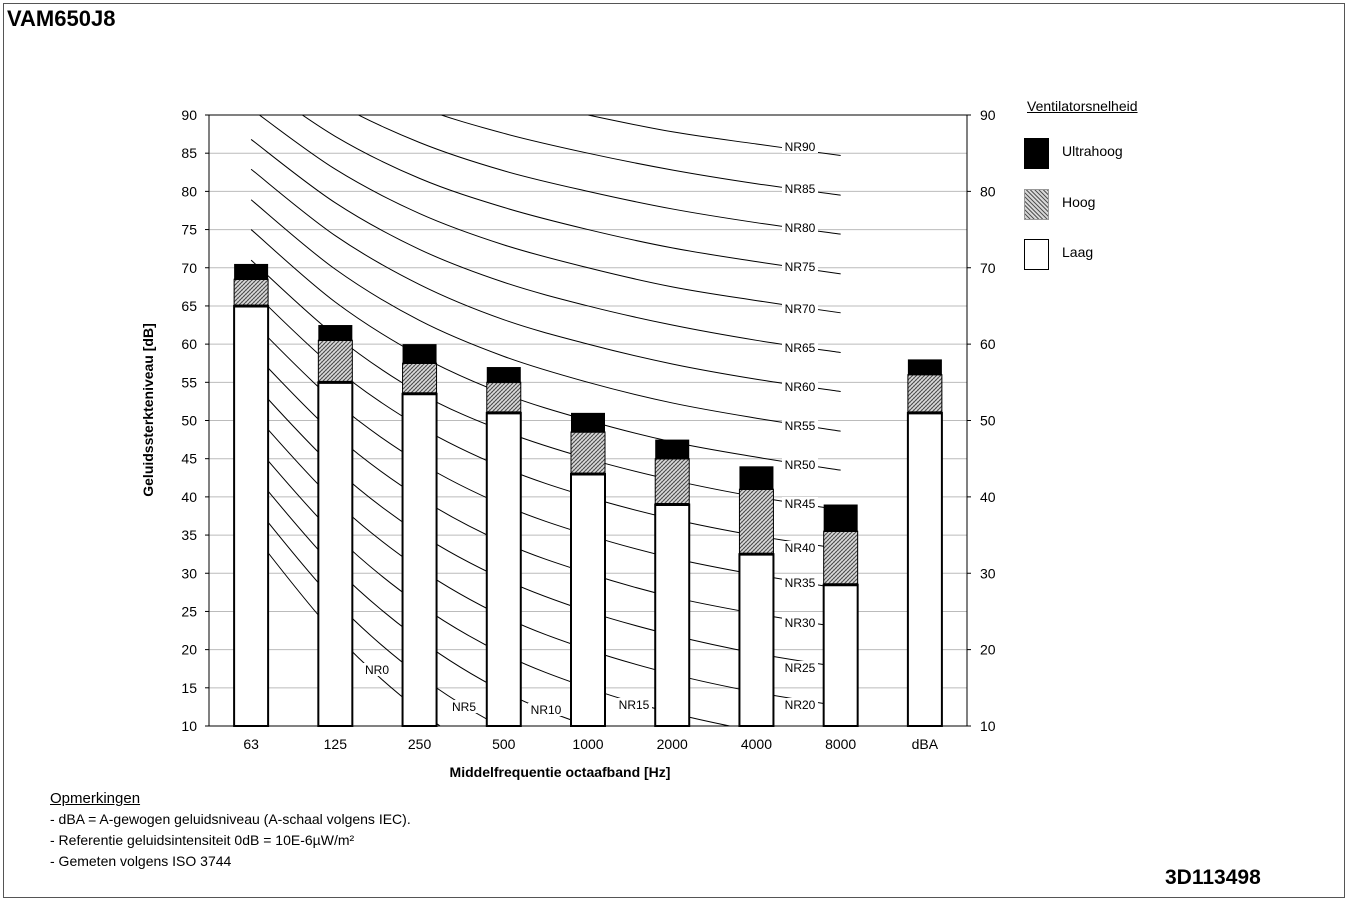 This screenshot has height=903, width=1350. Describe the element at coordinates (189, 611) in the screenshot. I see `y-tick-label: 25` at that location.